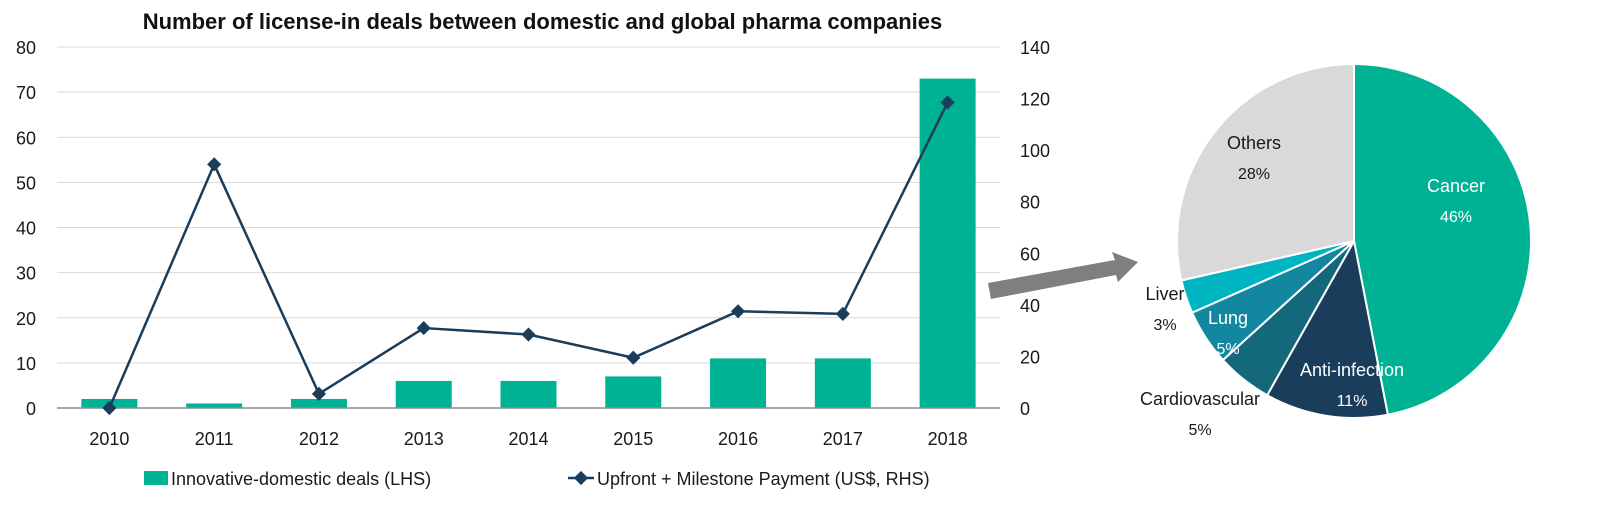 The image size is (1613, 512). Describe the element at coordinates (1025, 409) in the screenshot. I see `right-axis-tick: 0` at that location.